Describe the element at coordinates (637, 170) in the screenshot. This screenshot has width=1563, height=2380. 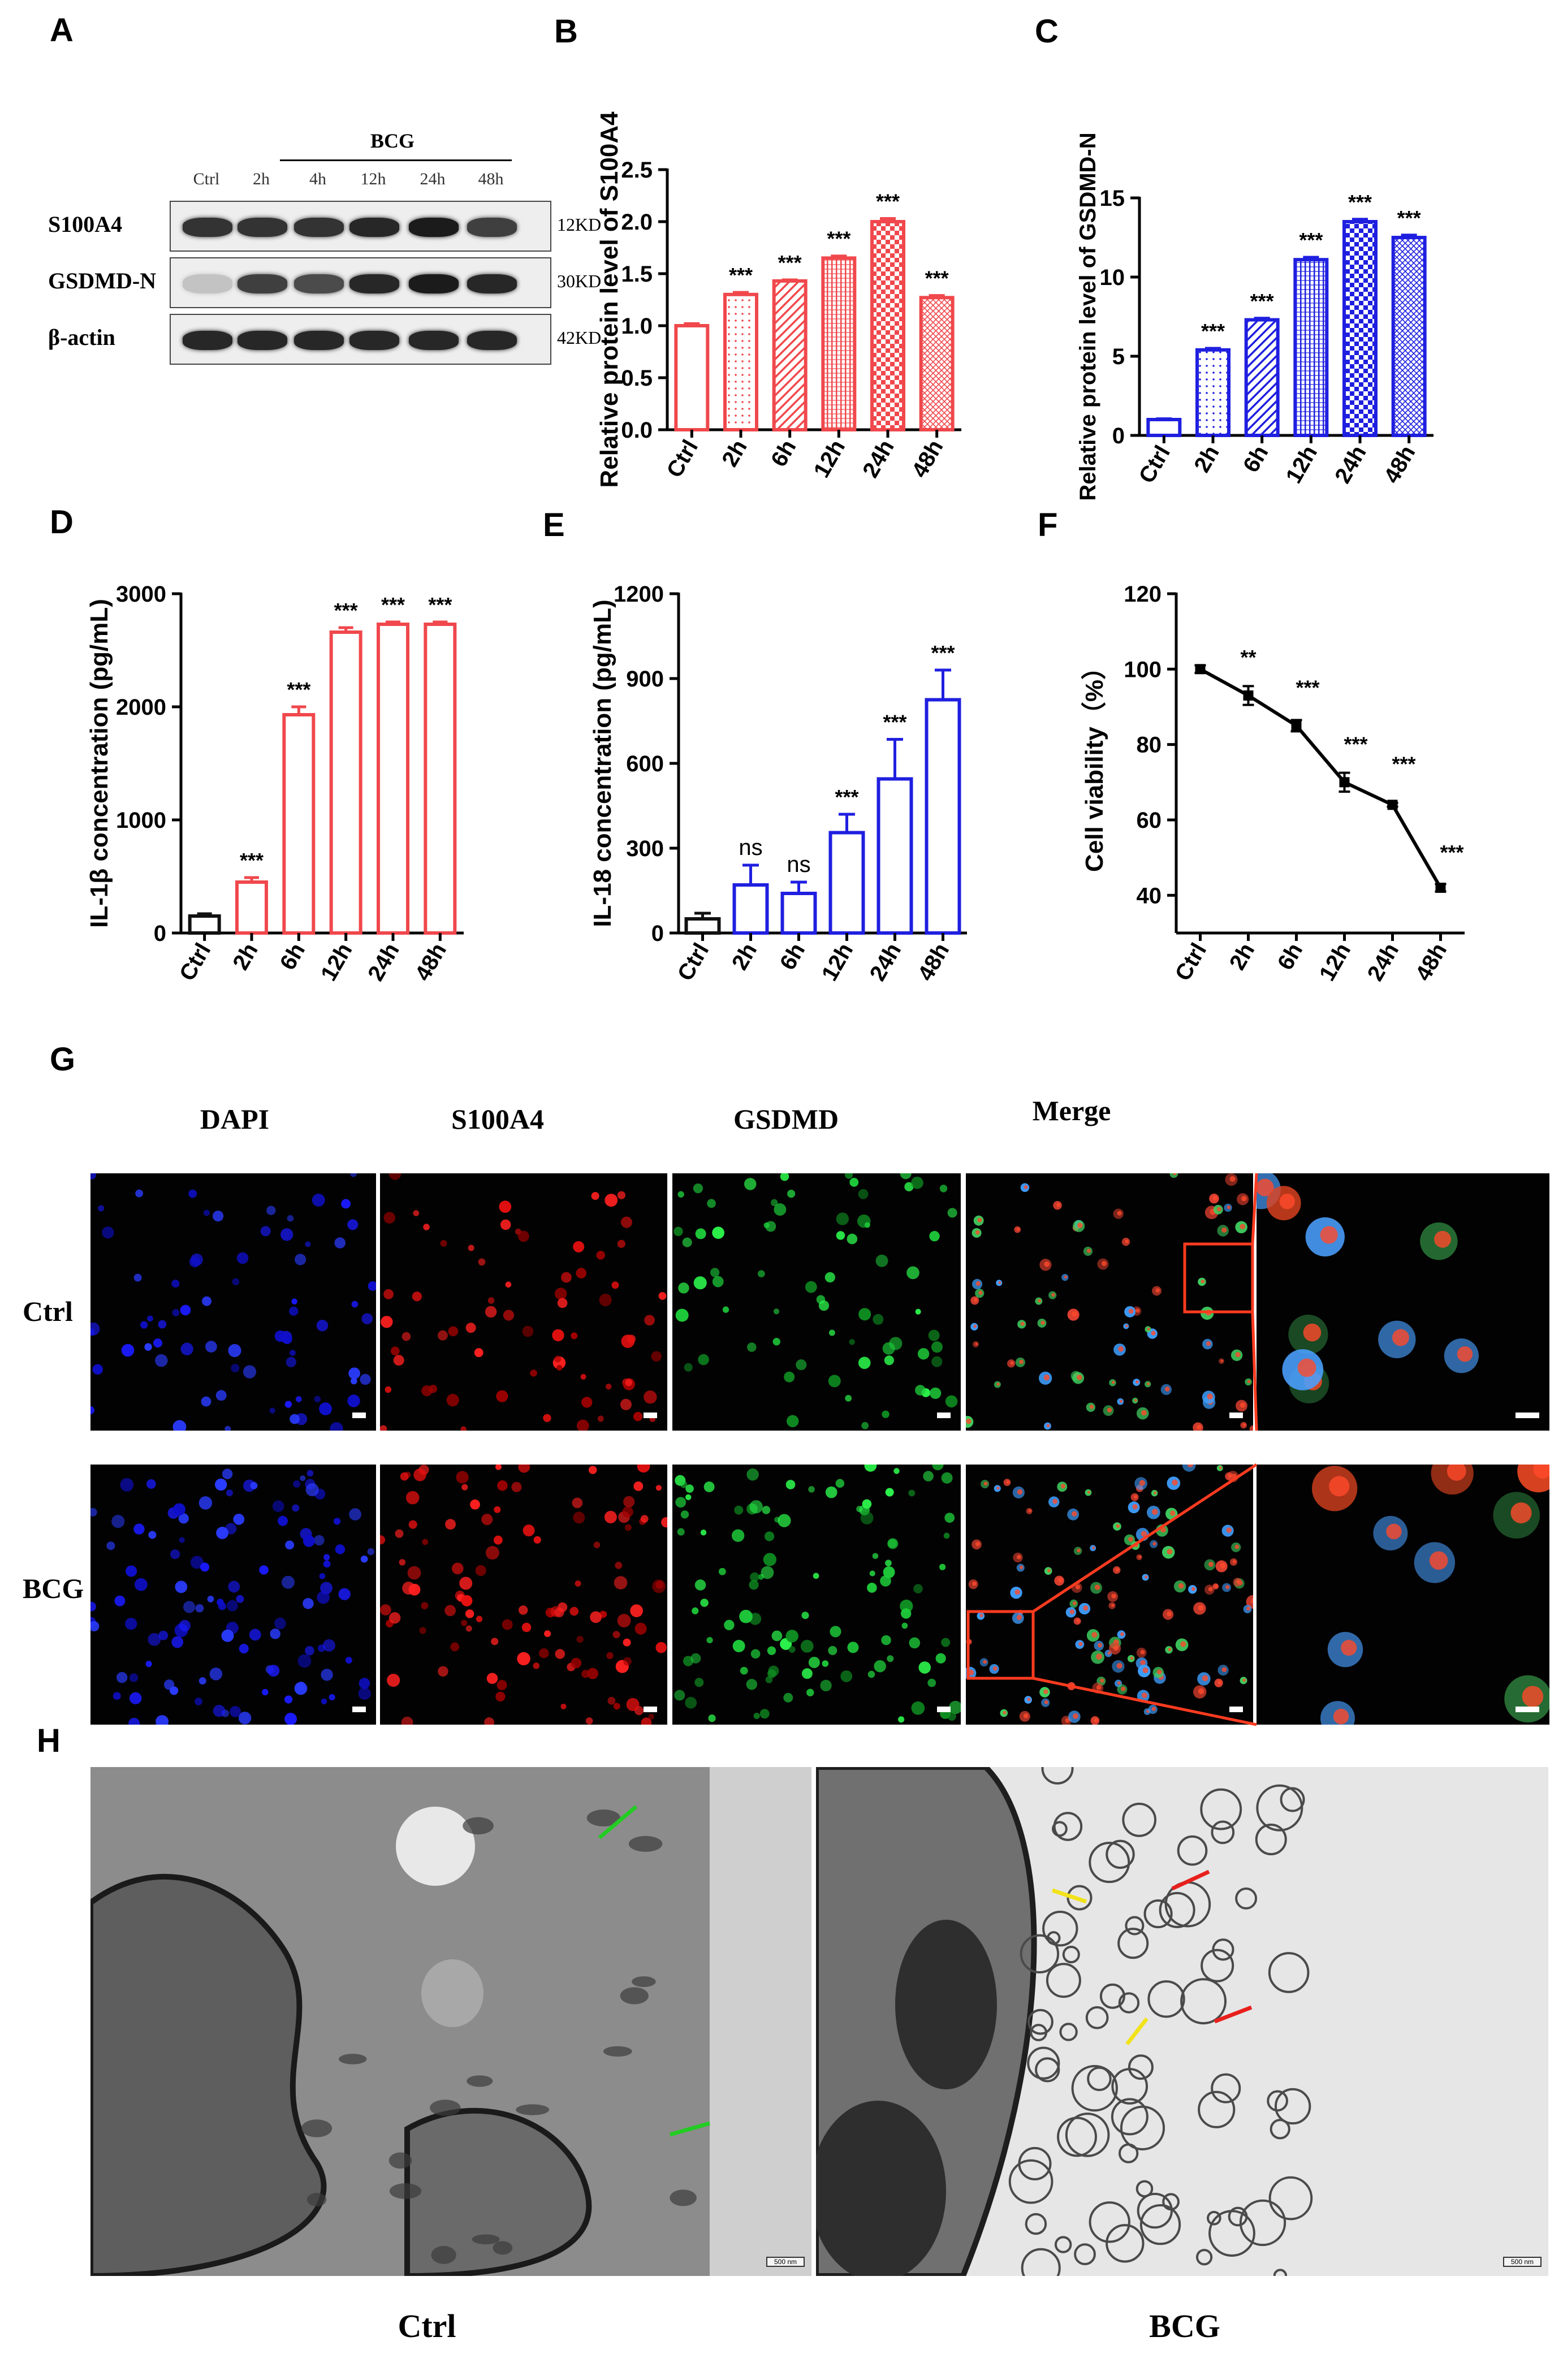
I see `y-tick-label: 2.5` at that location.